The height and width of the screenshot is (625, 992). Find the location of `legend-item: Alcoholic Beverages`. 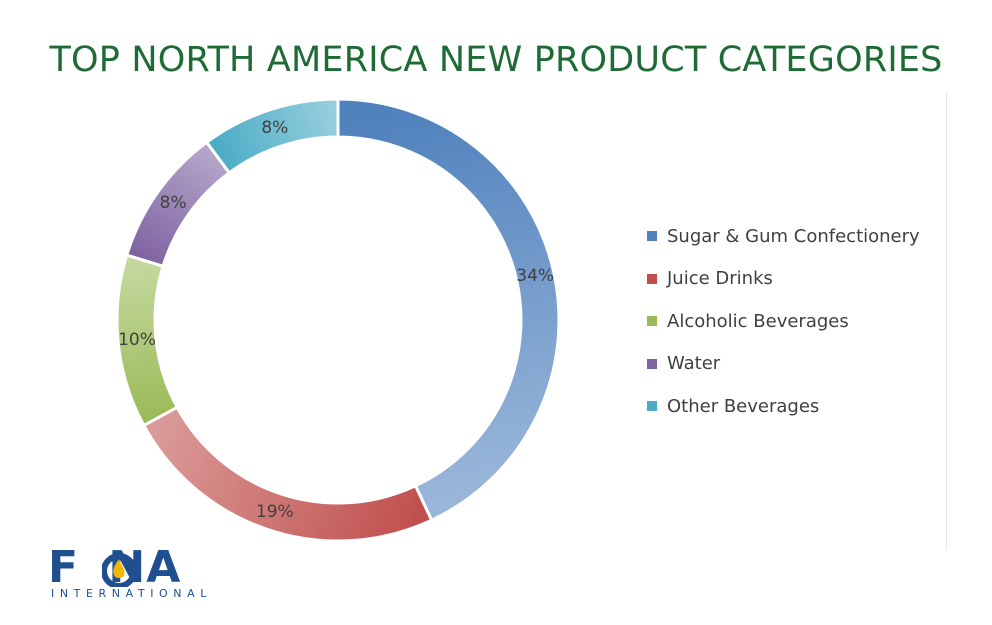

legend-item: Alcoholic Beverages is located at coordinates (783, 321).